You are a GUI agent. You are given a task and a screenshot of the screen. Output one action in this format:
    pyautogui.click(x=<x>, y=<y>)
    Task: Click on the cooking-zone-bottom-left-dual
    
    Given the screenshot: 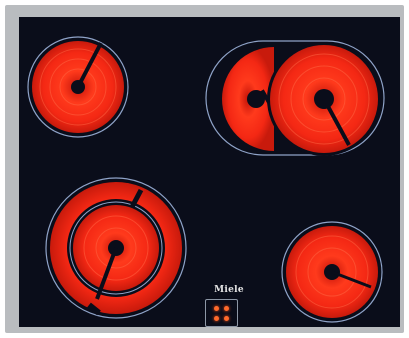 What is the action you would take?
    pyautogui.click(x=116, y=248)
    